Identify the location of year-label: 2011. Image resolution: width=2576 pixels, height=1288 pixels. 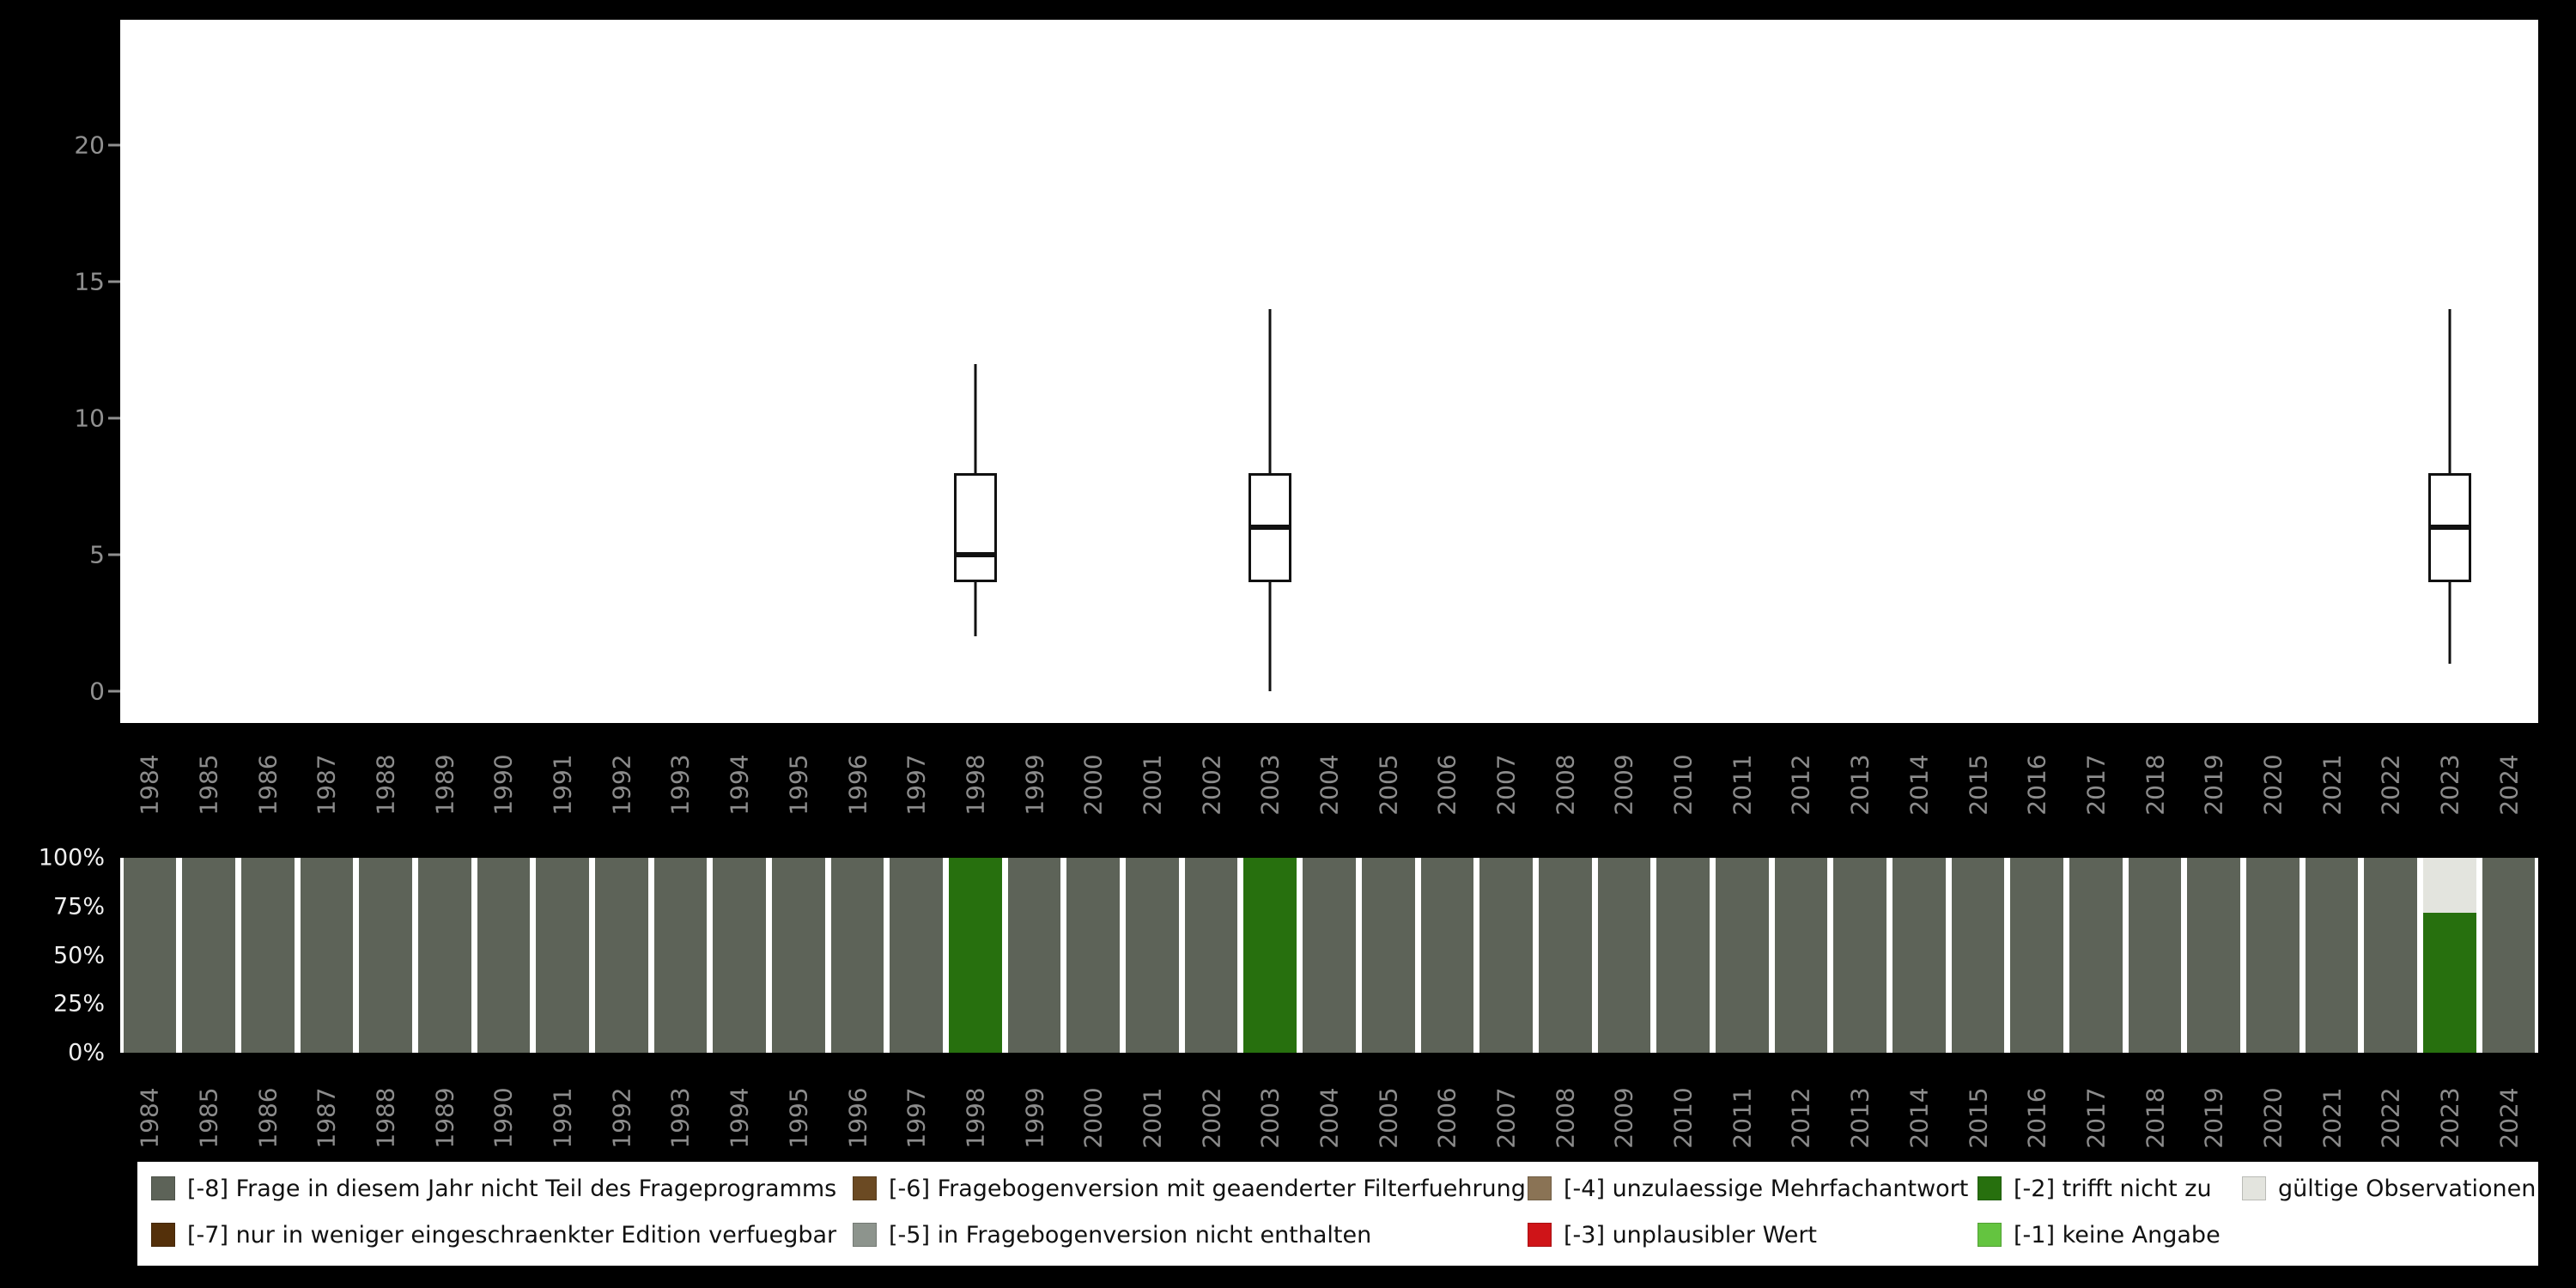
(1742, 1118).